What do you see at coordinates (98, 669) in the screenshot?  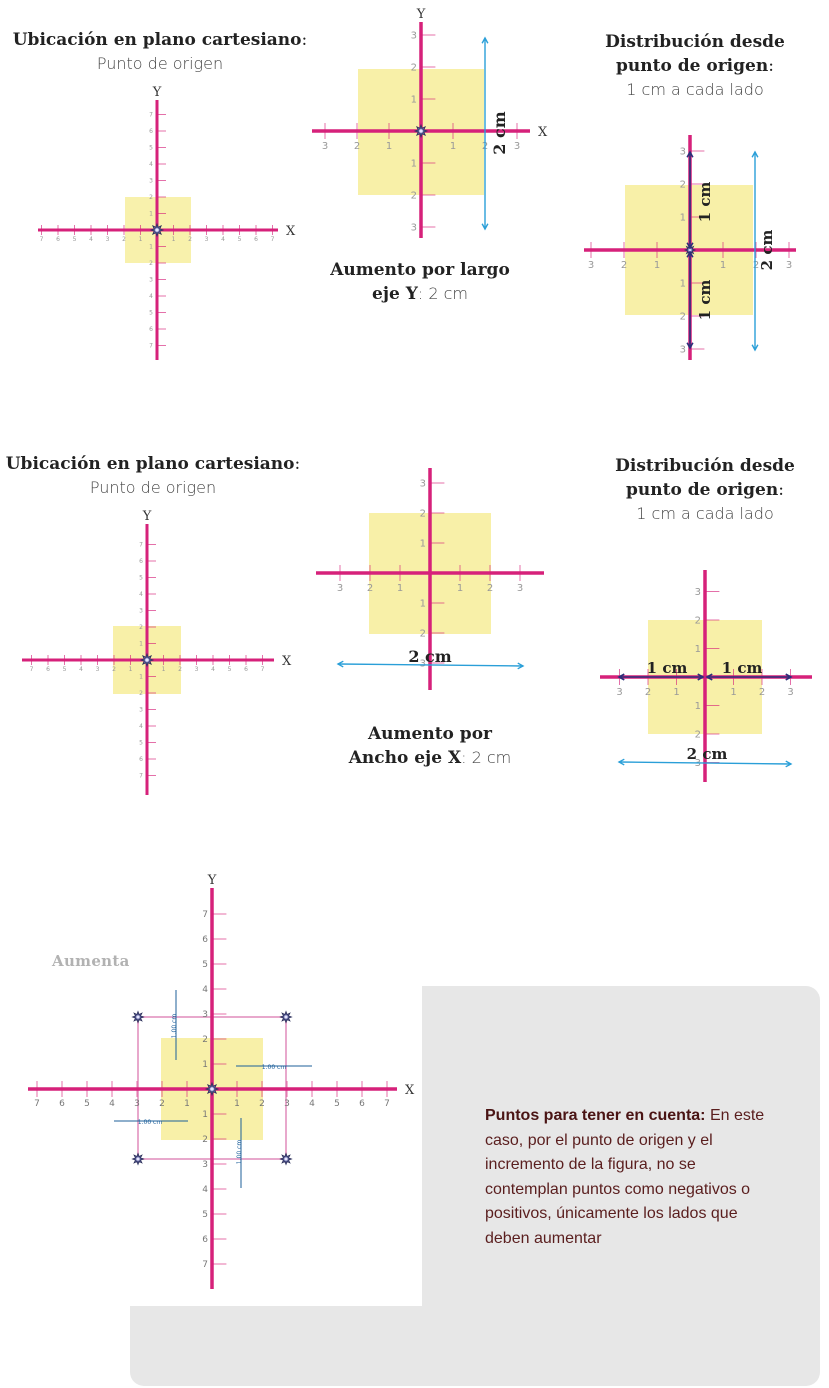 I see `r2-left-x-tick-label: 3` at bounding box center [98, 669].